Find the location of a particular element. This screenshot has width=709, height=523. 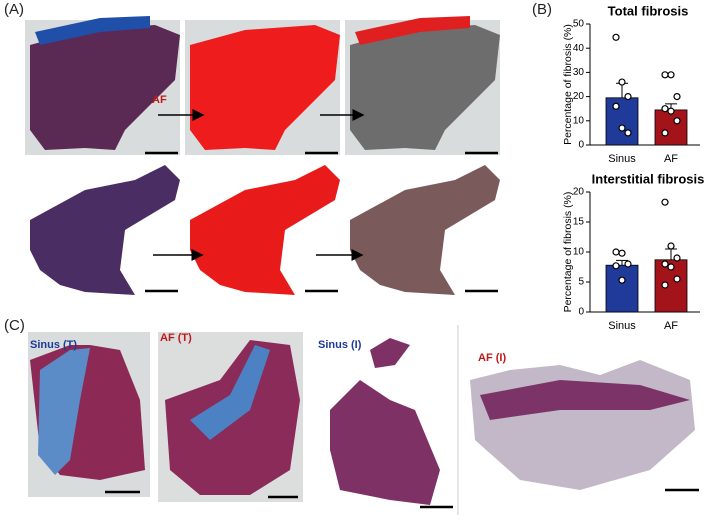

image-label: Sinus (T) is located at coordinates (53, 345).